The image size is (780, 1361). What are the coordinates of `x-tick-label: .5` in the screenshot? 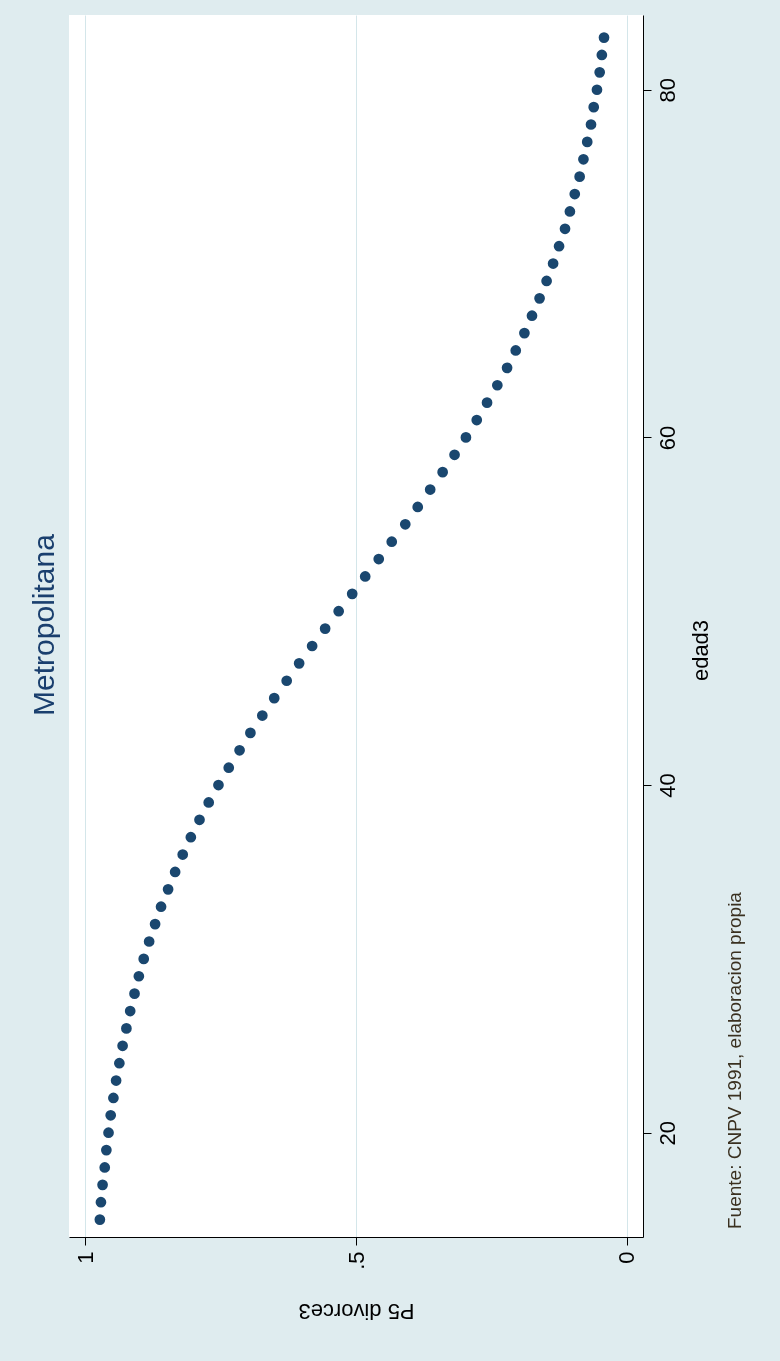 It's located at (356, 1260).